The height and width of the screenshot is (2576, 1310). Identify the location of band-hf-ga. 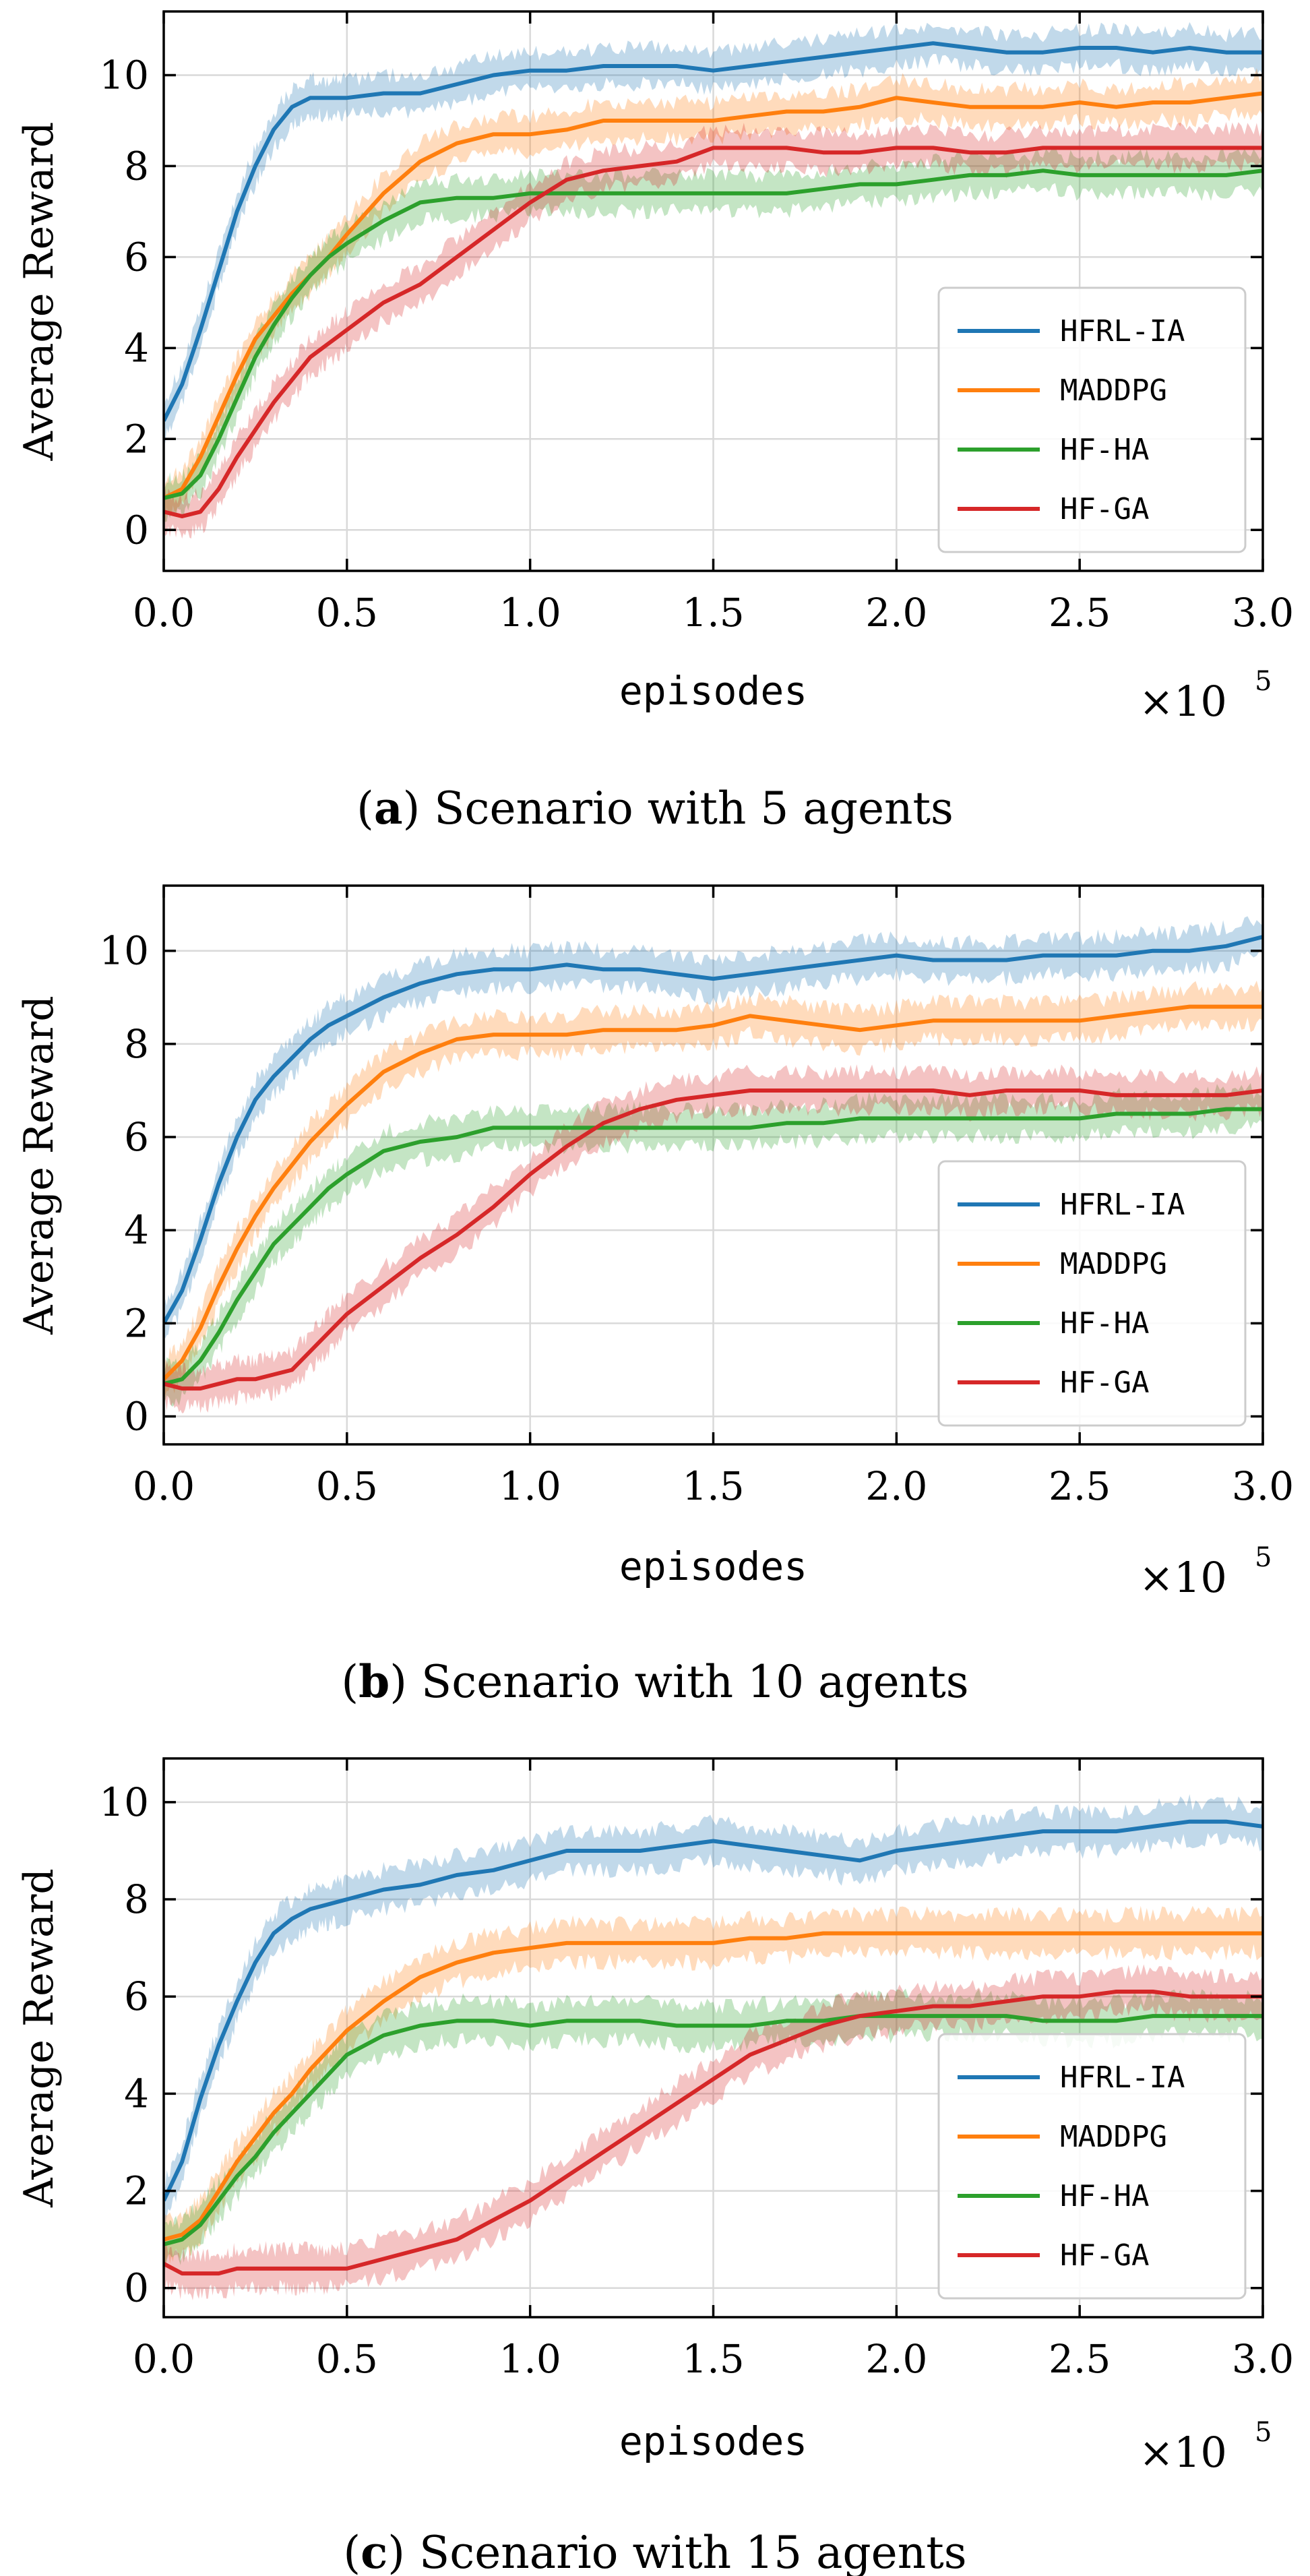
(713, 1238).